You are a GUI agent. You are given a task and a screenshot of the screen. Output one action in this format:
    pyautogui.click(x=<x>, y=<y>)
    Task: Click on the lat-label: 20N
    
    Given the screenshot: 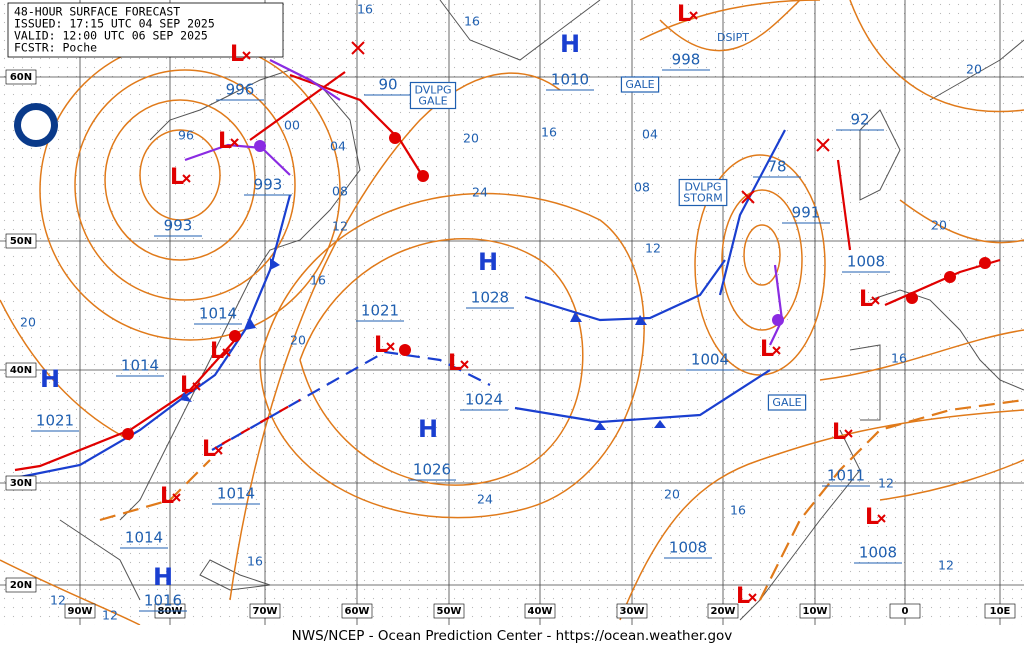 What is the action you would take?
    pyautogui.click(x=21, y=585)
    